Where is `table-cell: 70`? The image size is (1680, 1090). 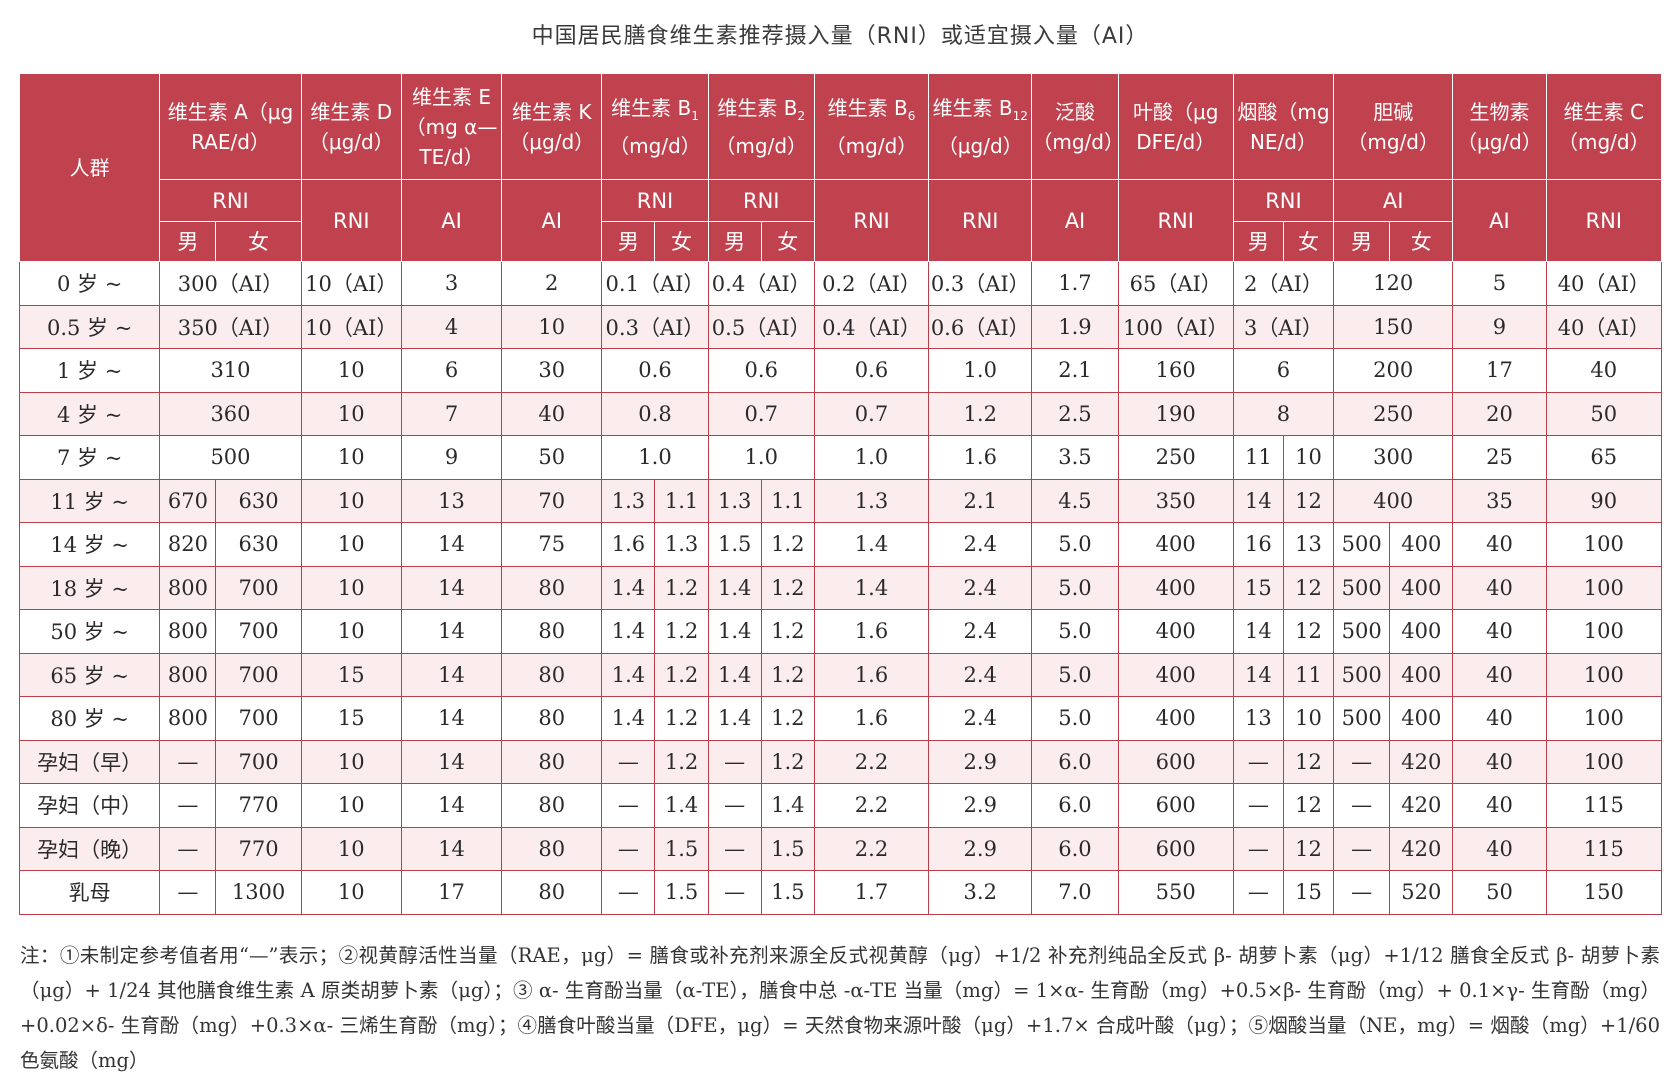
table-cell: 70 is located at coordinates (552, 500).